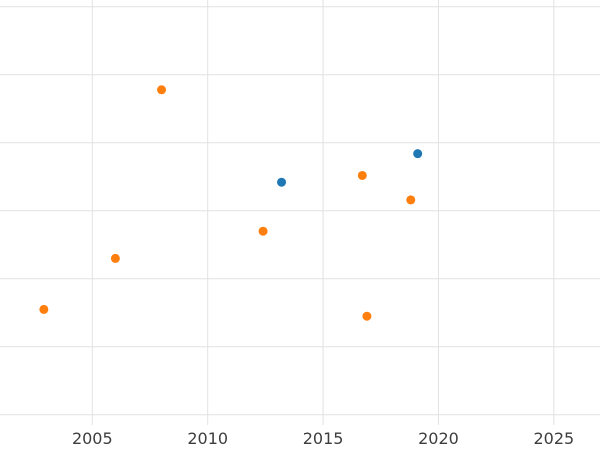  What do you see at coordinates (438, 438) in the screenshot?
I see `x-tick-label: 2020` at bounding box center [438, 438].